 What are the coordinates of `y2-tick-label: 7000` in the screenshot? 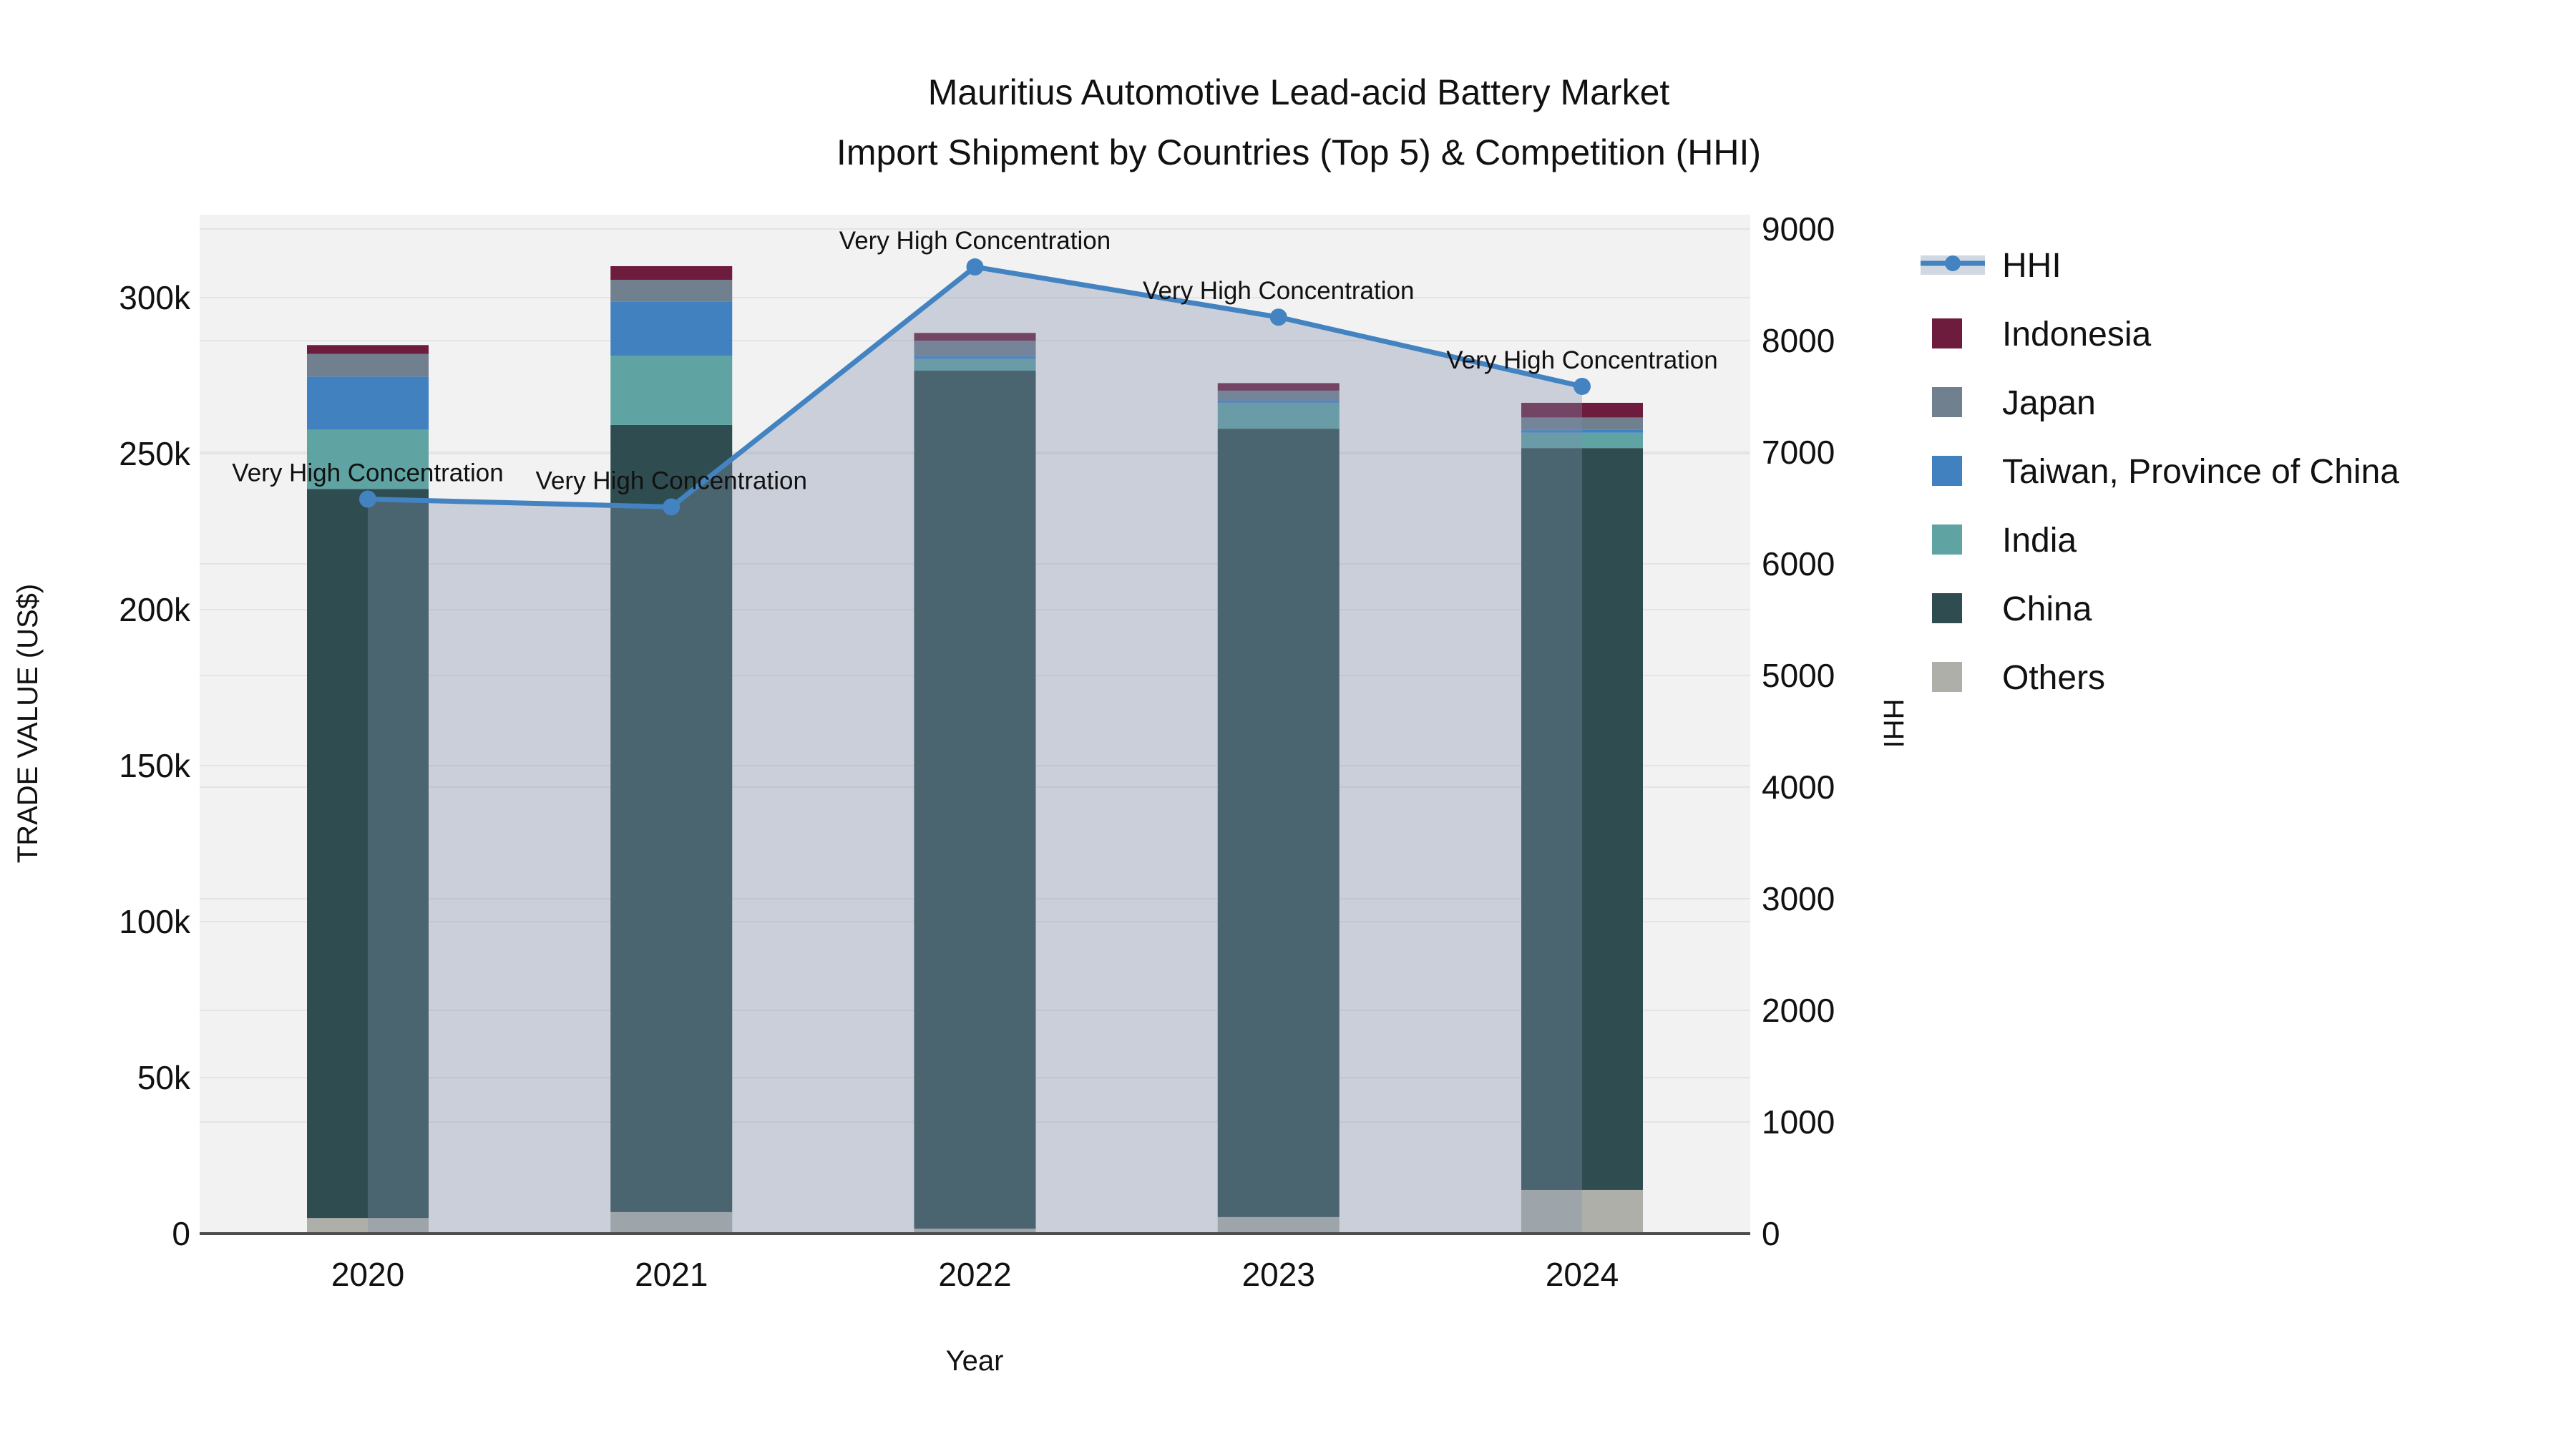 It's located at (1798, 452).